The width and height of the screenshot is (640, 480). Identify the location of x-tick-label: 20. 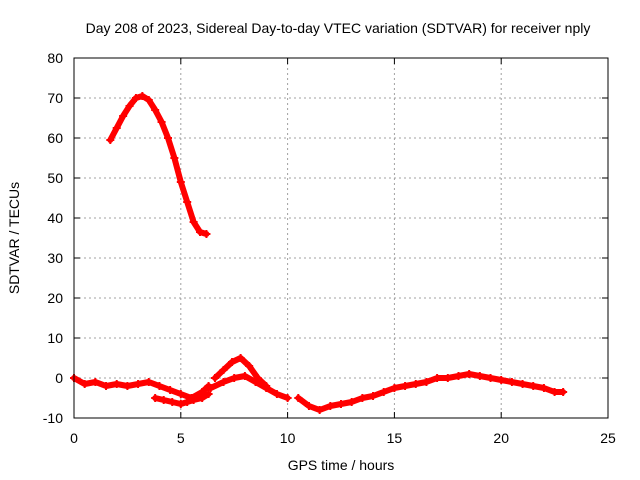
(501, 438).